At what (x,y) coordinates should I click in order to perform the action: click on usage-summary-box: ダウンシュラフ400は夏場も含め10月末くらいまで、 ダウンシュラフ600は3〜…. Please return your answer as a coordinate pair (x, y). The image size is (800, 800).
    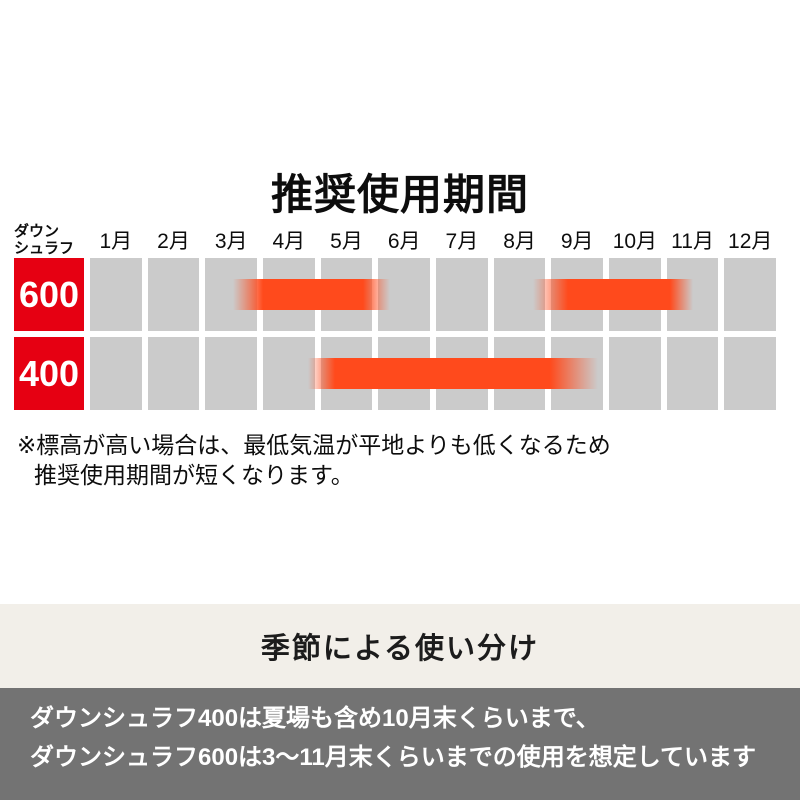
    Looking at the image, I should click on (400, 744).